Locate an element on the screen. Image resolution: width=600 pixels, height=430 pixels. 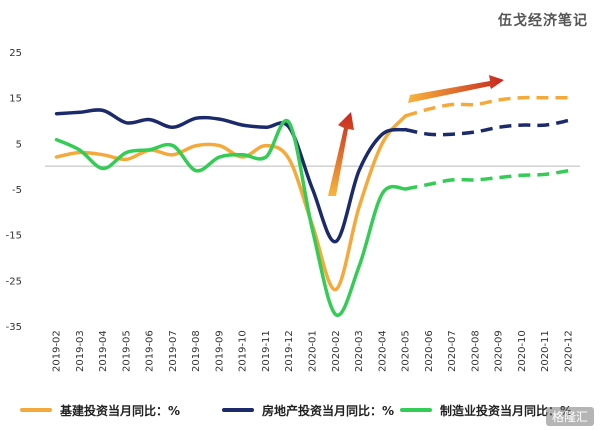
y-tick-label: -15 is located at coordinates (14, 236).